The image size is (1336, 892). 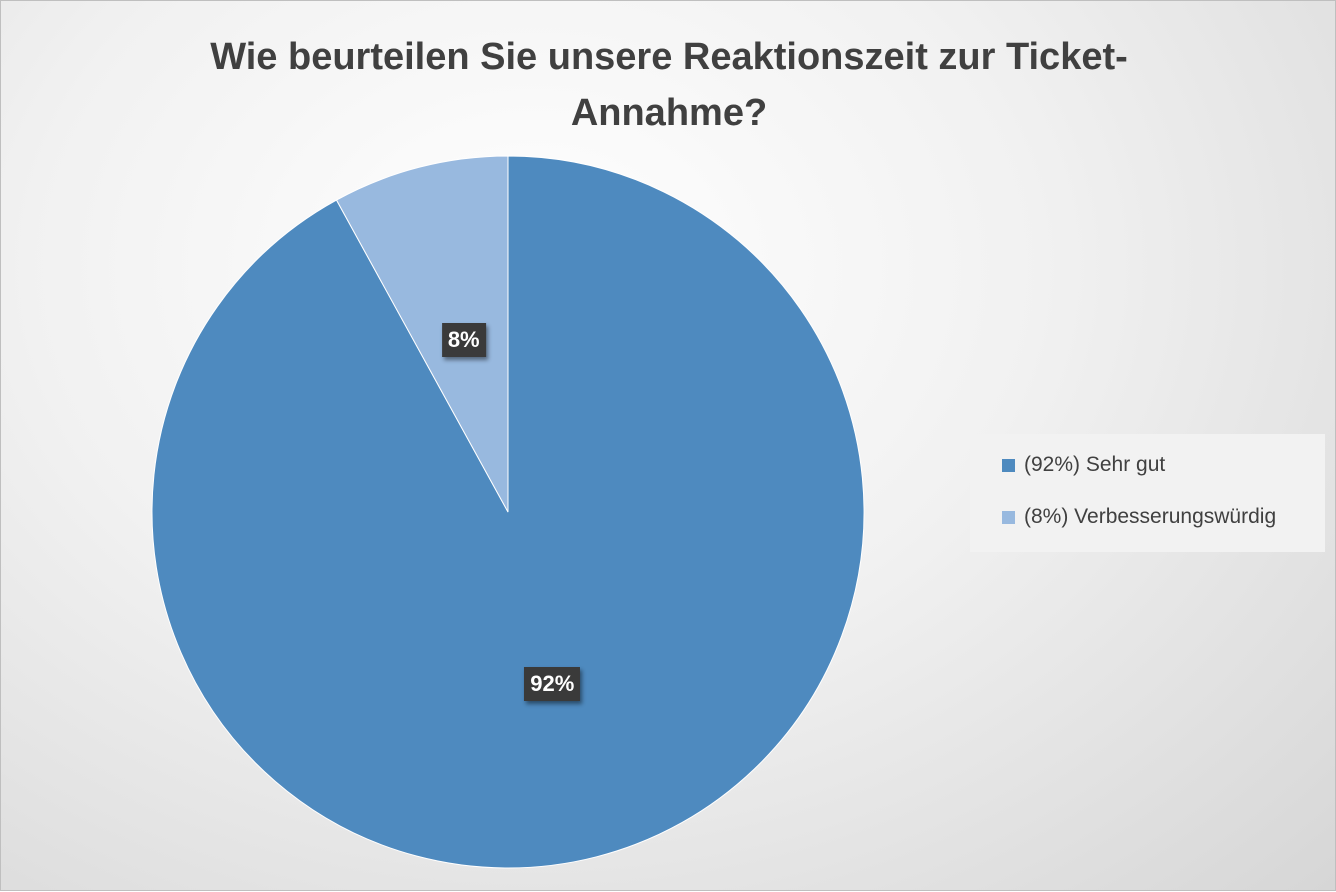 I want to click on legend-item-2: (8%) Verbesserungswürdig, so click(x=1163, y=517).